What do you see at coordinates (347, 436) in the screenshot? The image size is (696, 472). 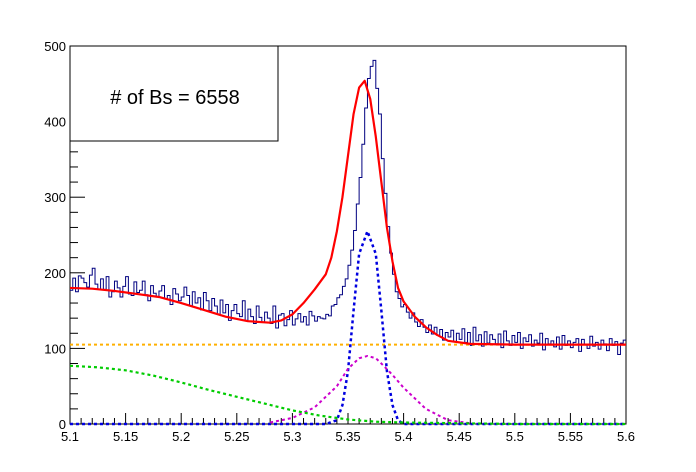 I see `x-tick-label: 5.35` at bounding box center [347, 436].